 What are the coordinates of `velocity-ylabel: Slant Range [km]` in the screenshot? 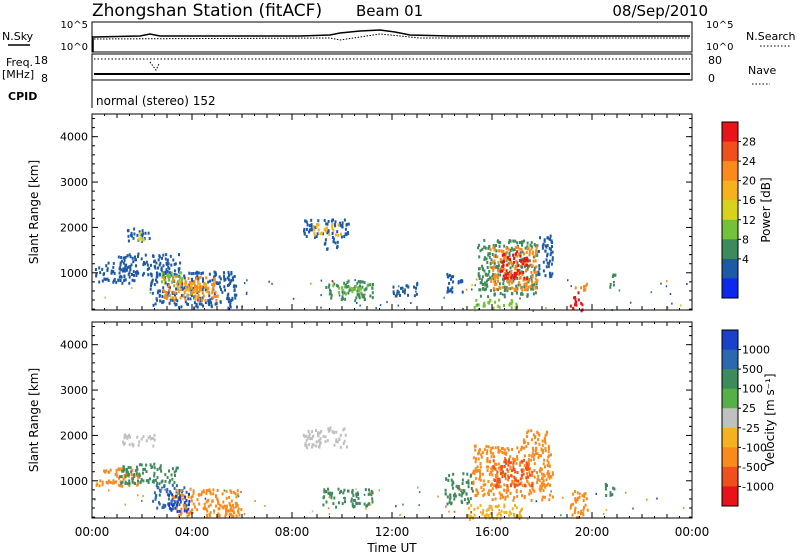 It's located at (34, 420).